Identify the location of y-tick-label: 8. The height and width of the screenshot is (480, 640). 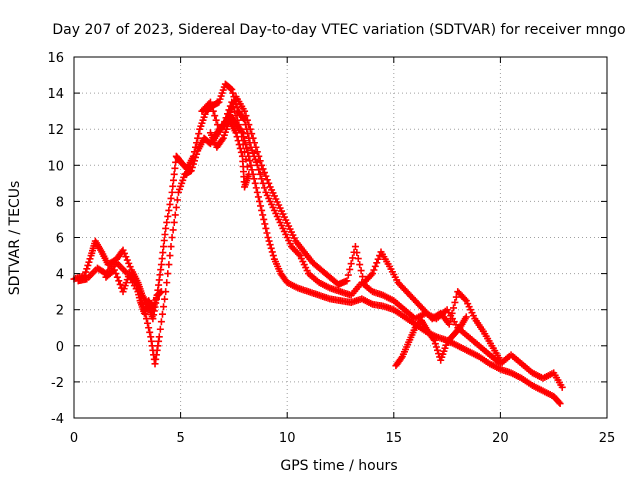
(60, 202).